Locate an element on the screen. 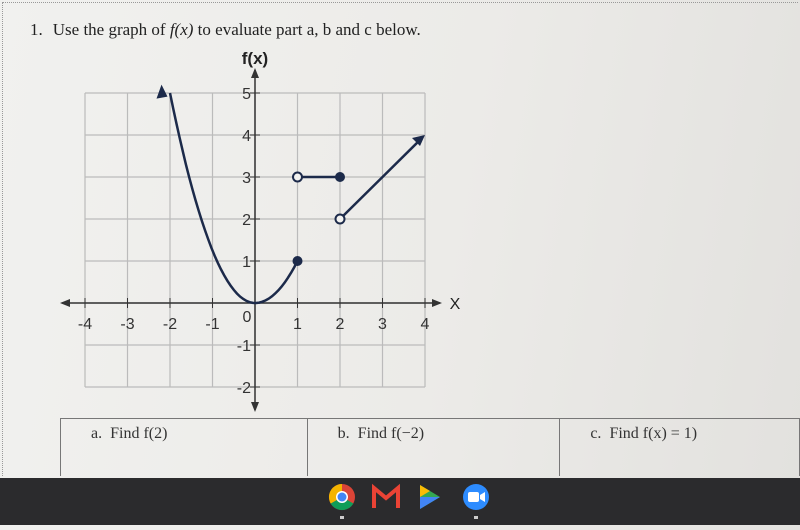 This screenshot has width=800, height=530. part-letter: a. is located at coordinates (97, 433).